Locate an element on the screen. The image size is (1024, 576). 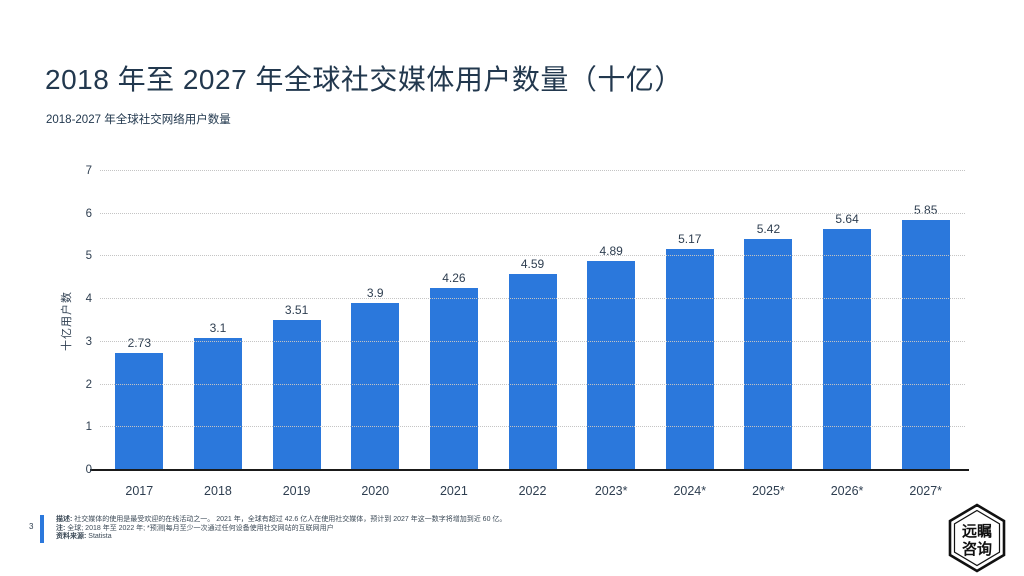
bar-value-label: 4.26 is located at coordinates (454, 278).